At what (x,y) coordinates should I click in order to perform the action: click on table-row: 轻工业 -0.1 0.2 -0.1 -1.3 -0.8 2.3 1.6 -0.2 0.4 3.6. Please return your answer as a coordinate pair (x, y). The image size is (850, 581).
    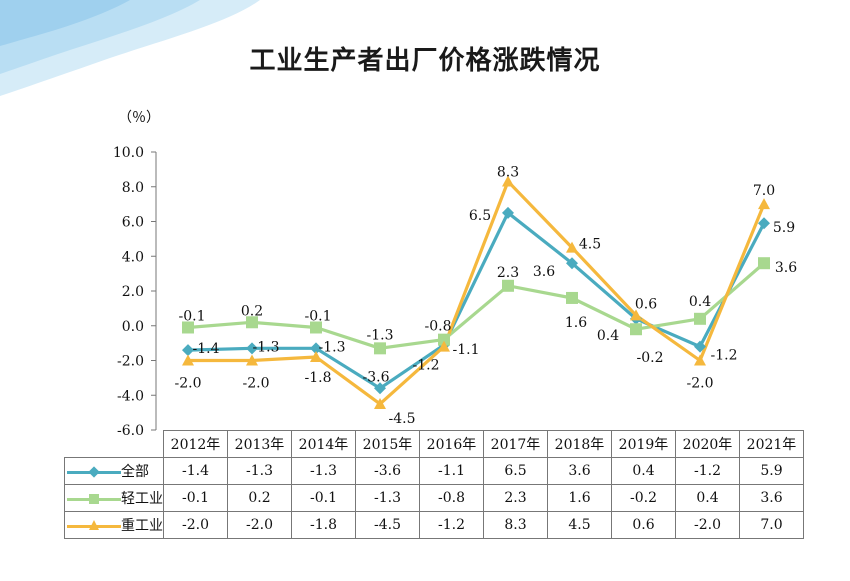
    Looking at the image, I should click on (434, 498).